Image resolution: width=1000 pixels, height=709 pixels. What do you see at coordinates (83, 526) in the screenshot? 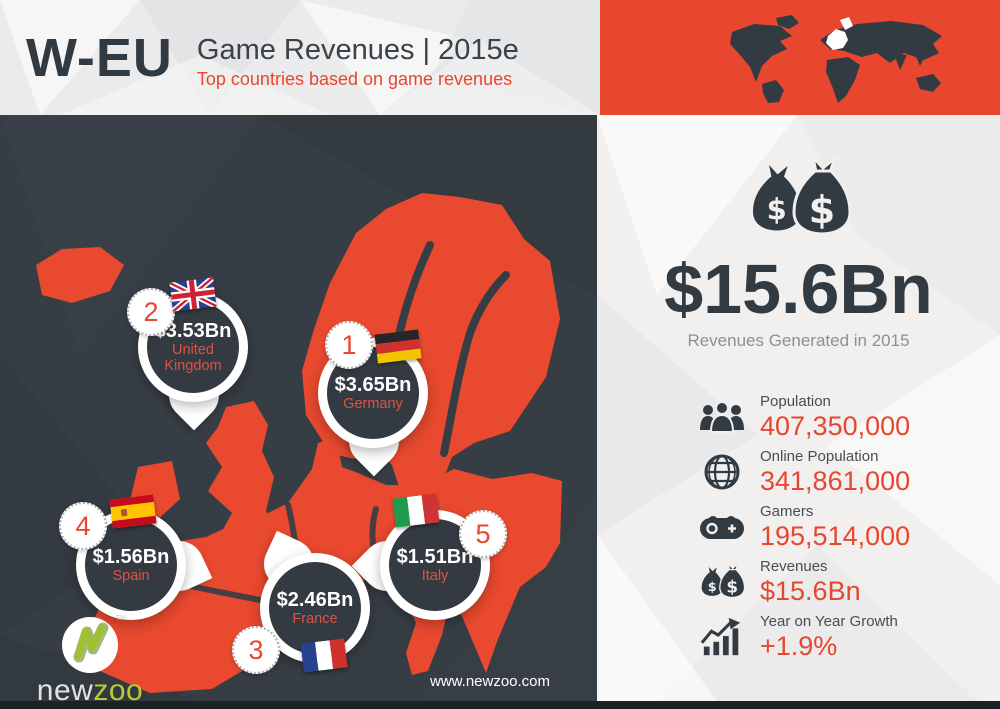
I see `rank-badge: 4` at bounding box center [83, 526].